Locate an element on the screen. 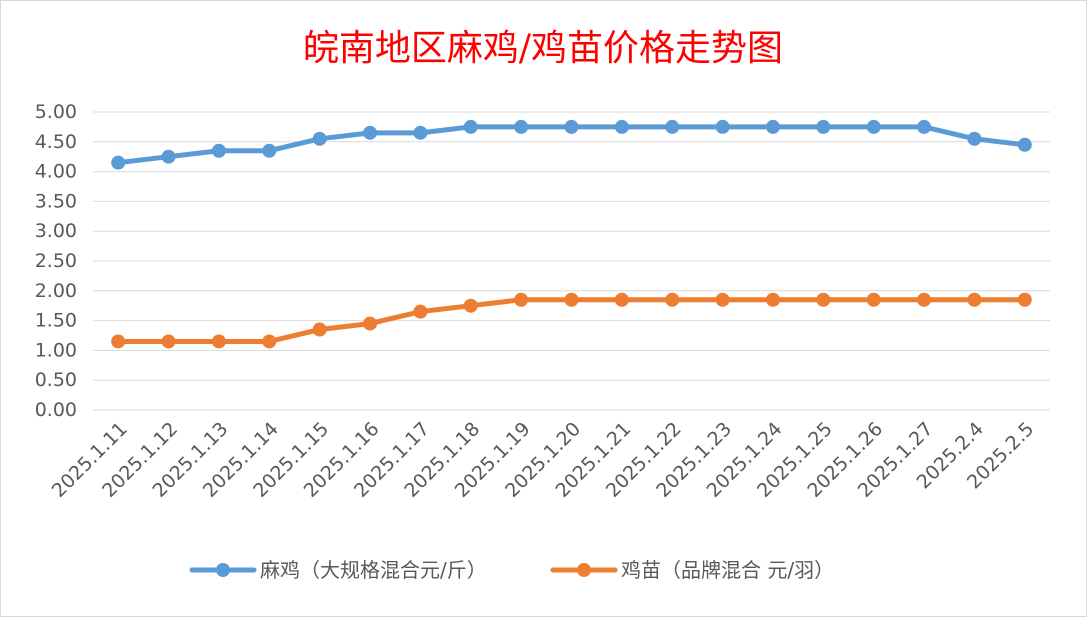 The image size is (1087, 617). legend-label: 鸡苗（品牌混合 元/羽） is located at coordinates (727, 570).